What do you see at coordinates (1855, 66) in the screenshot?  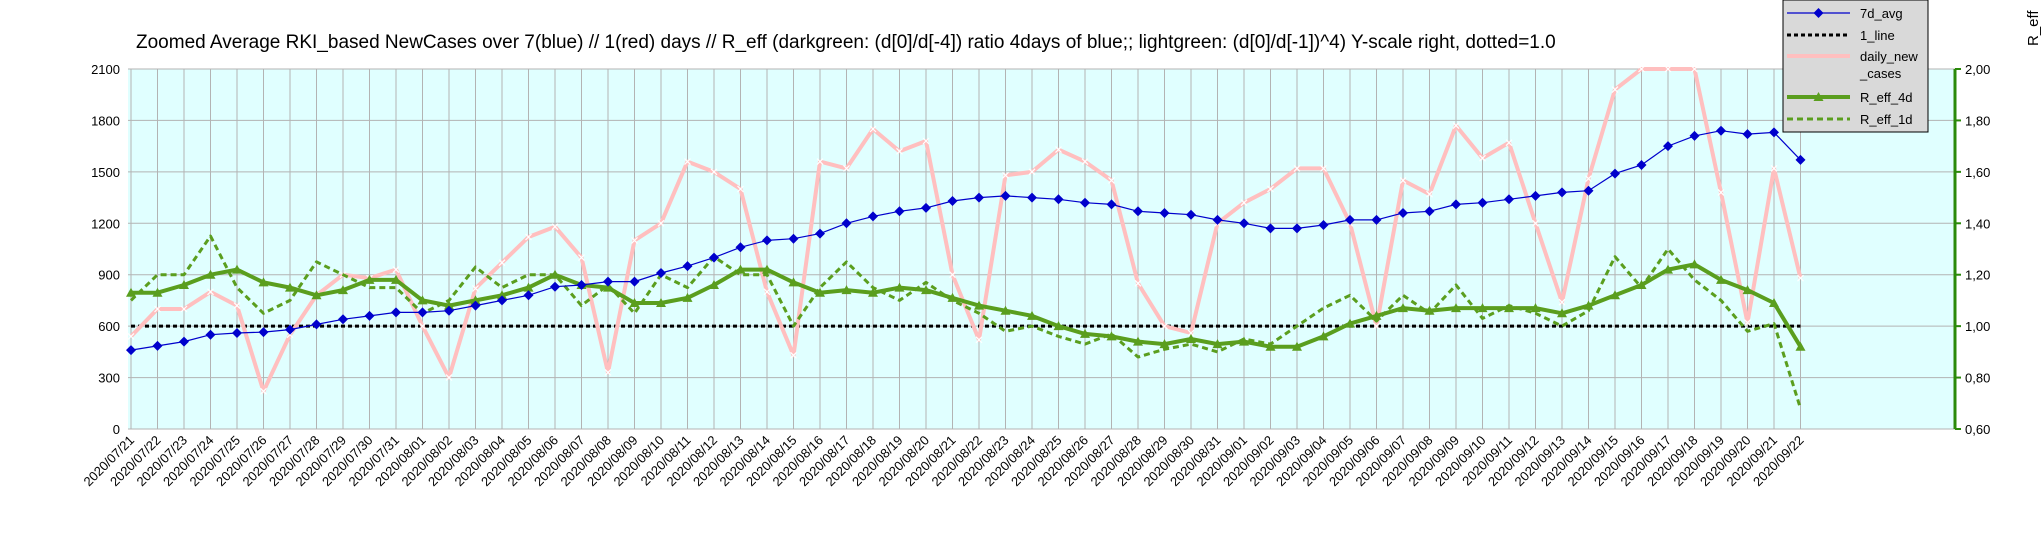 I see `legend-box` at bounding box center [1855, 66].